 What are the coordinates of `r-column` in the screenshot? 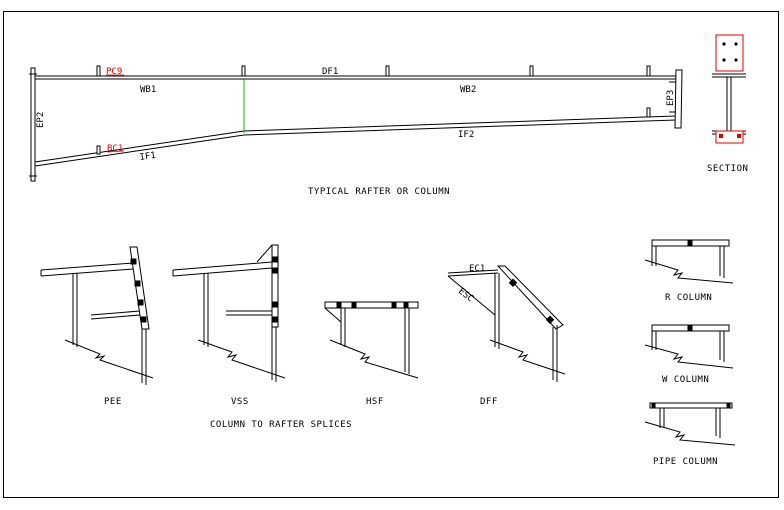 It's located at (689, 261).